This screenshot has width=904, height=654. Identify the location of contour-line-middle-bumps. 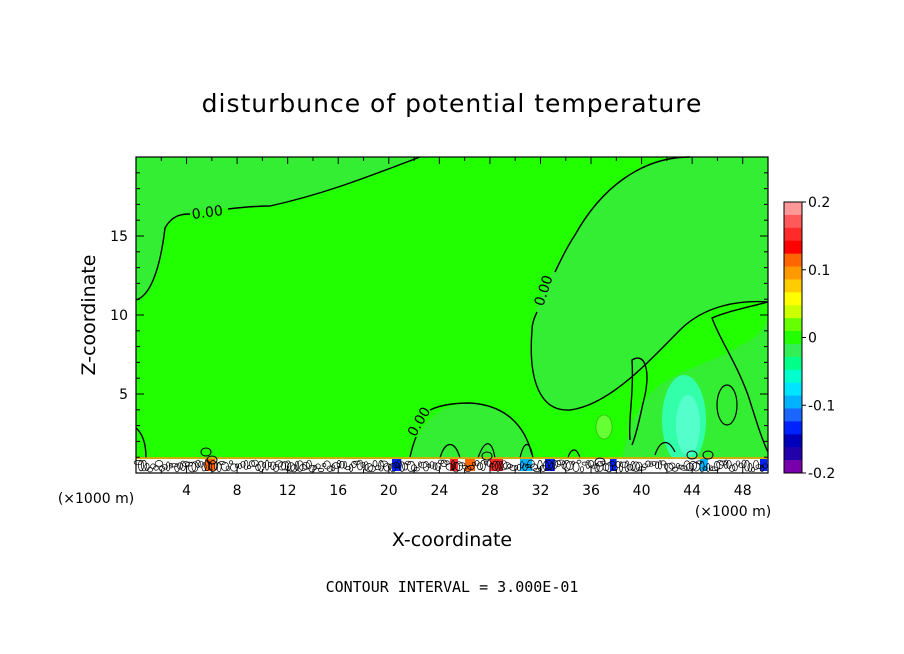
(557, 450).